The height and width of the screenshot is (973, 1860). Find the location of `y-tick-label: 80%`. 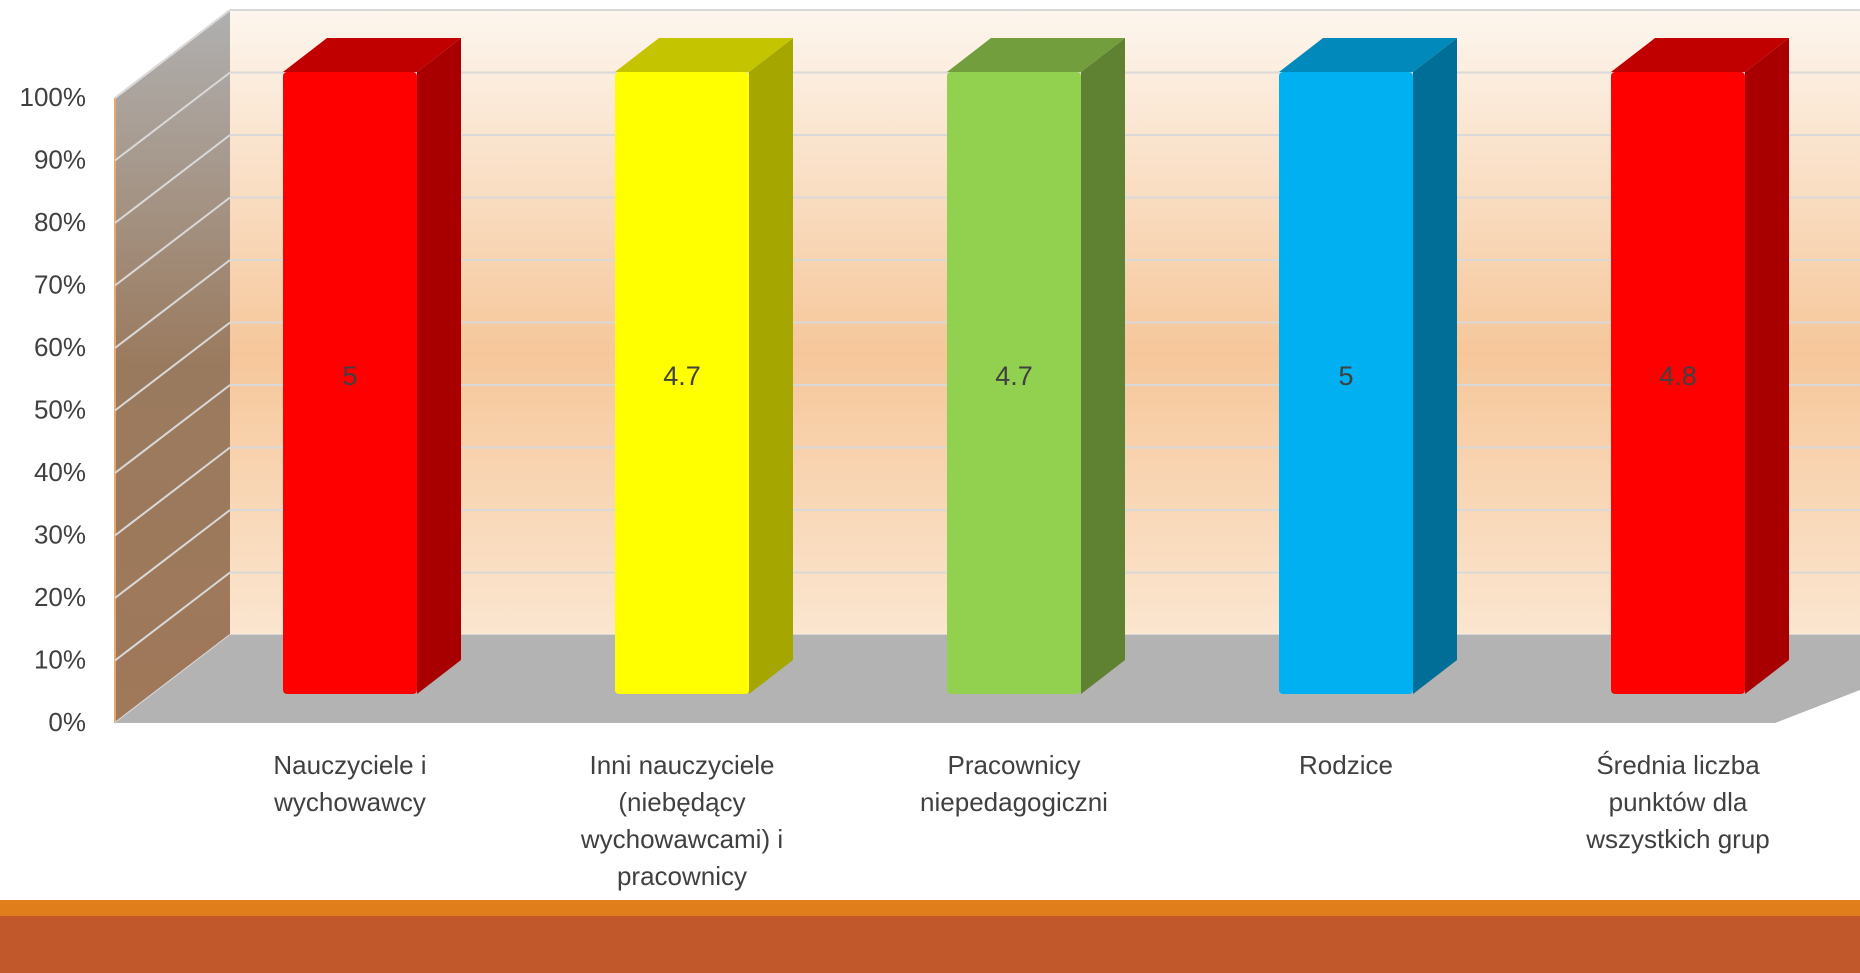

y-tick-label: 80% is located at coordinates (60, 222).